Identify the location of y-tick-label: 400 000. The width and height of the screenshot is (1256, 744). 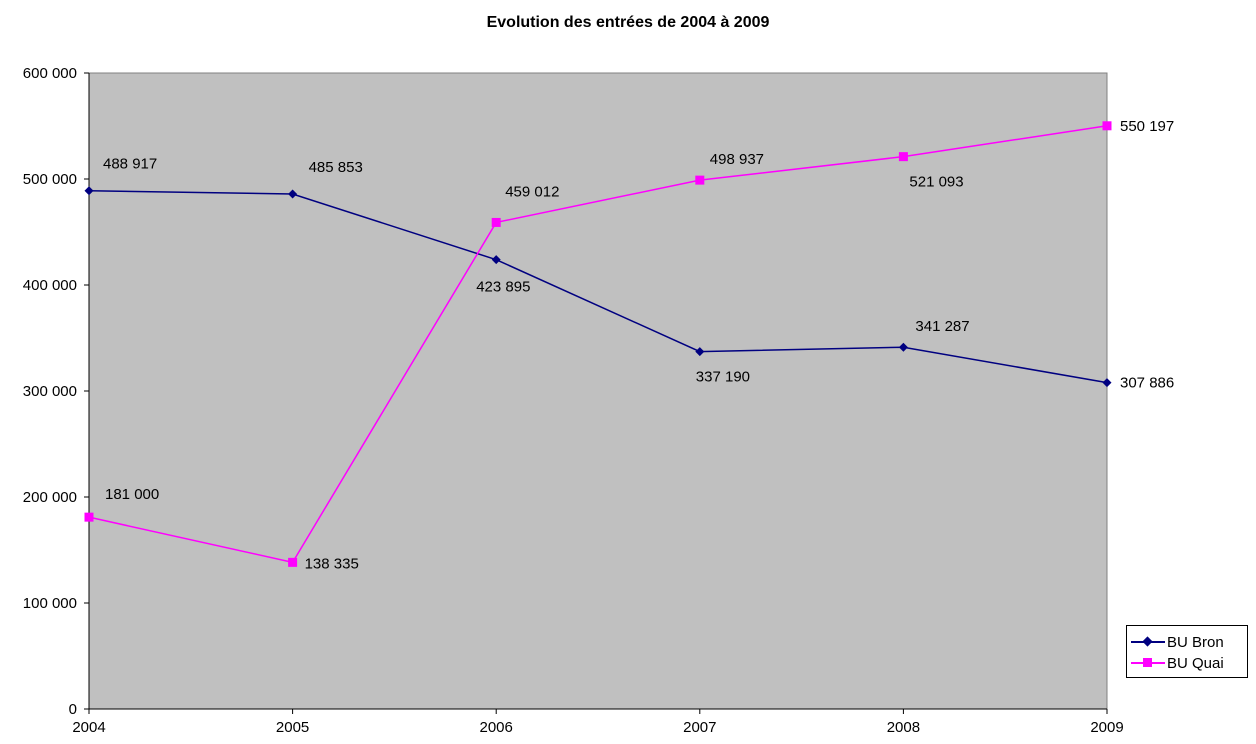
(50, 285).